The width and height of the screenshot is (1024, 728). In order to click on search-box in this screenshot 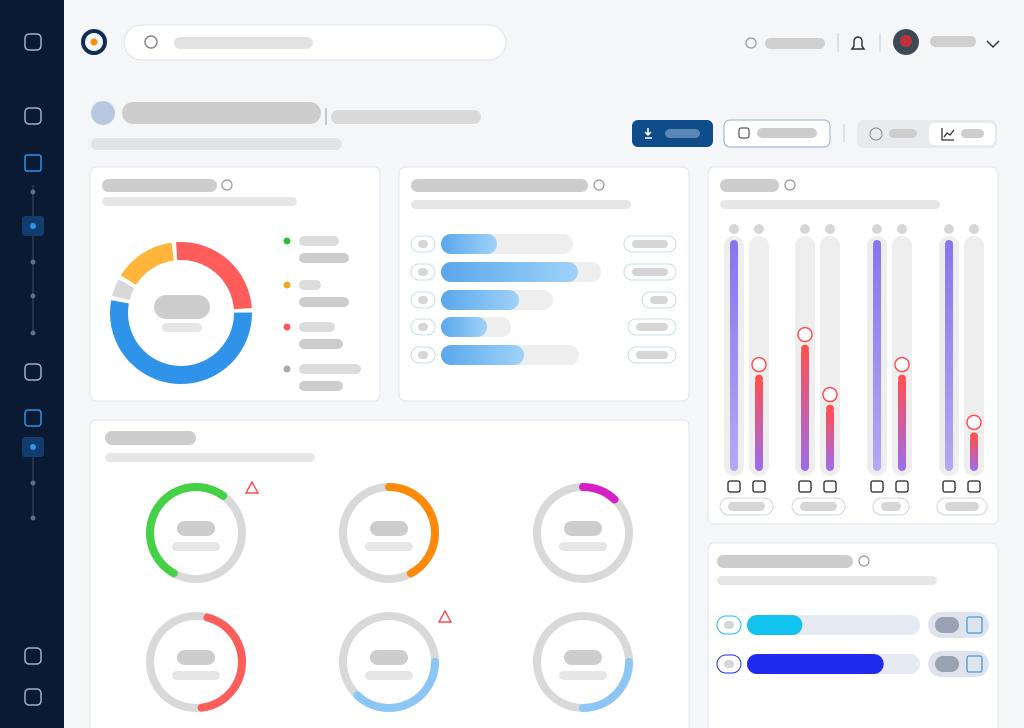, I will do `click(315, 42)`.